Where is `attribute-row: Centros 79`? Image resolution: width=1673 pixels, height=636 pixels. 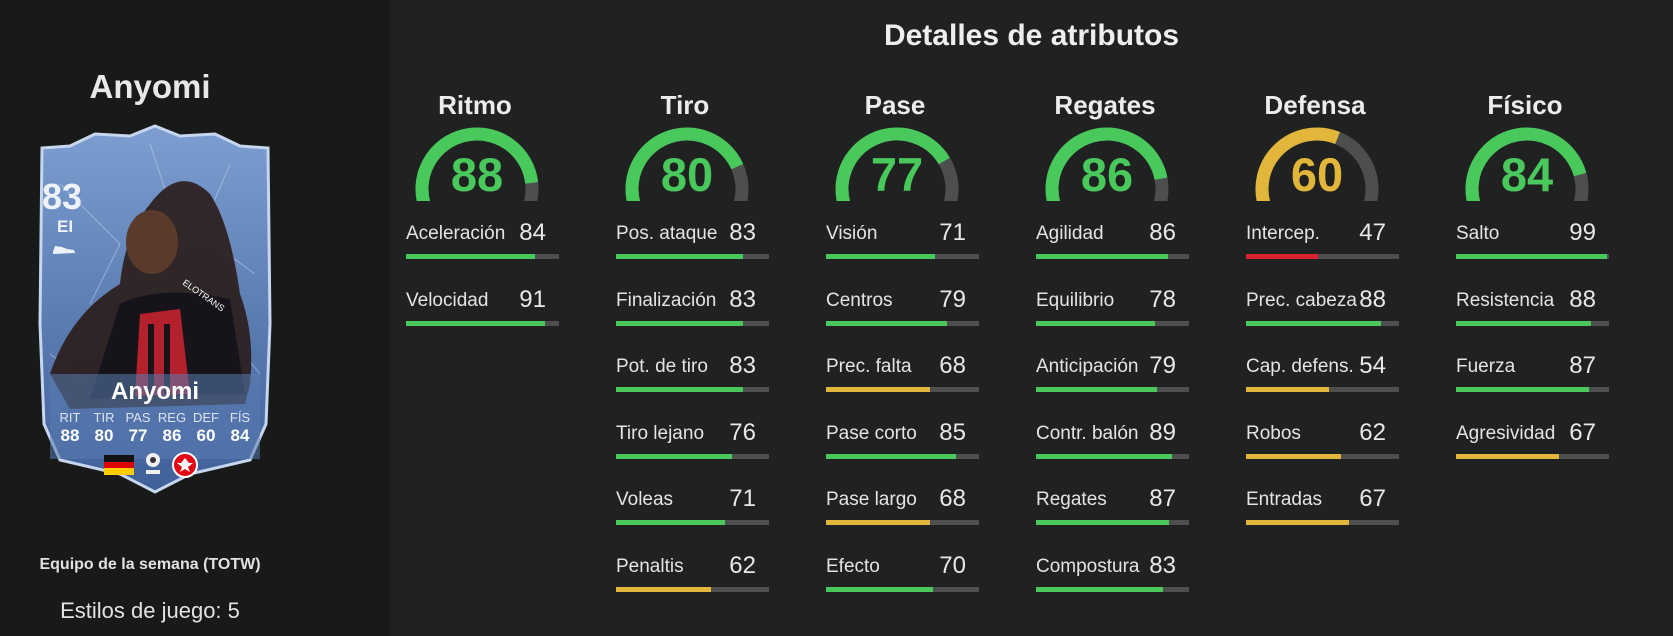
attribute-row: Centros 79 is located at coordinates (895, 321).